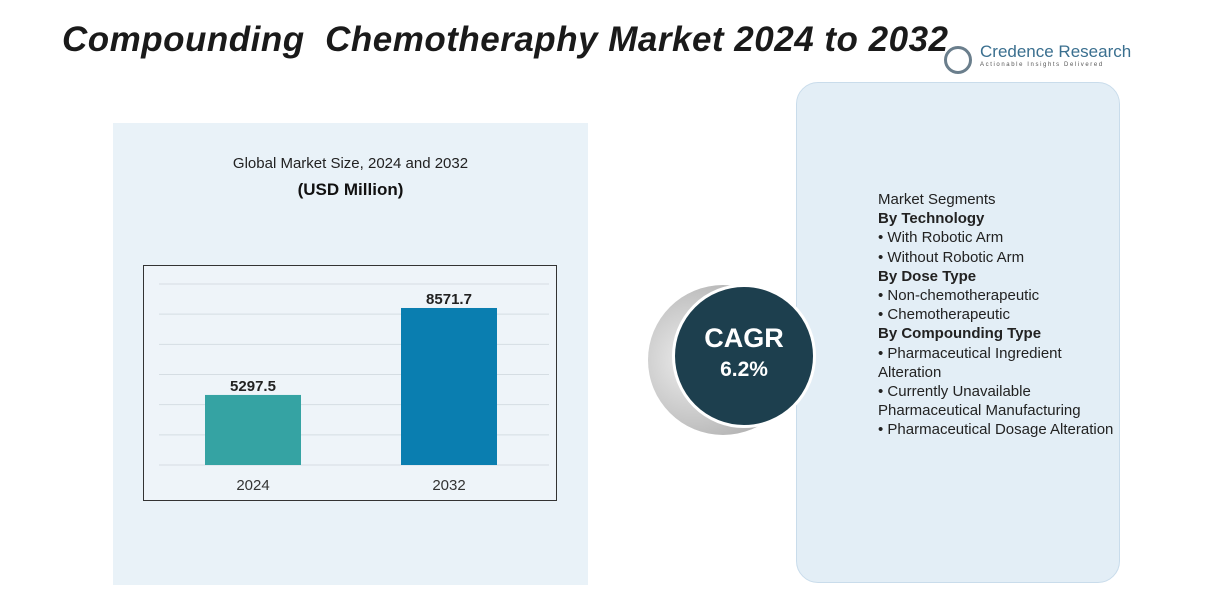 This screenshot has height=608, width=1221. What do you see at coordinates (1056, 51) in the screenshot?
I see `logo-name: Credence Research` at bounding box center [1056, 51].